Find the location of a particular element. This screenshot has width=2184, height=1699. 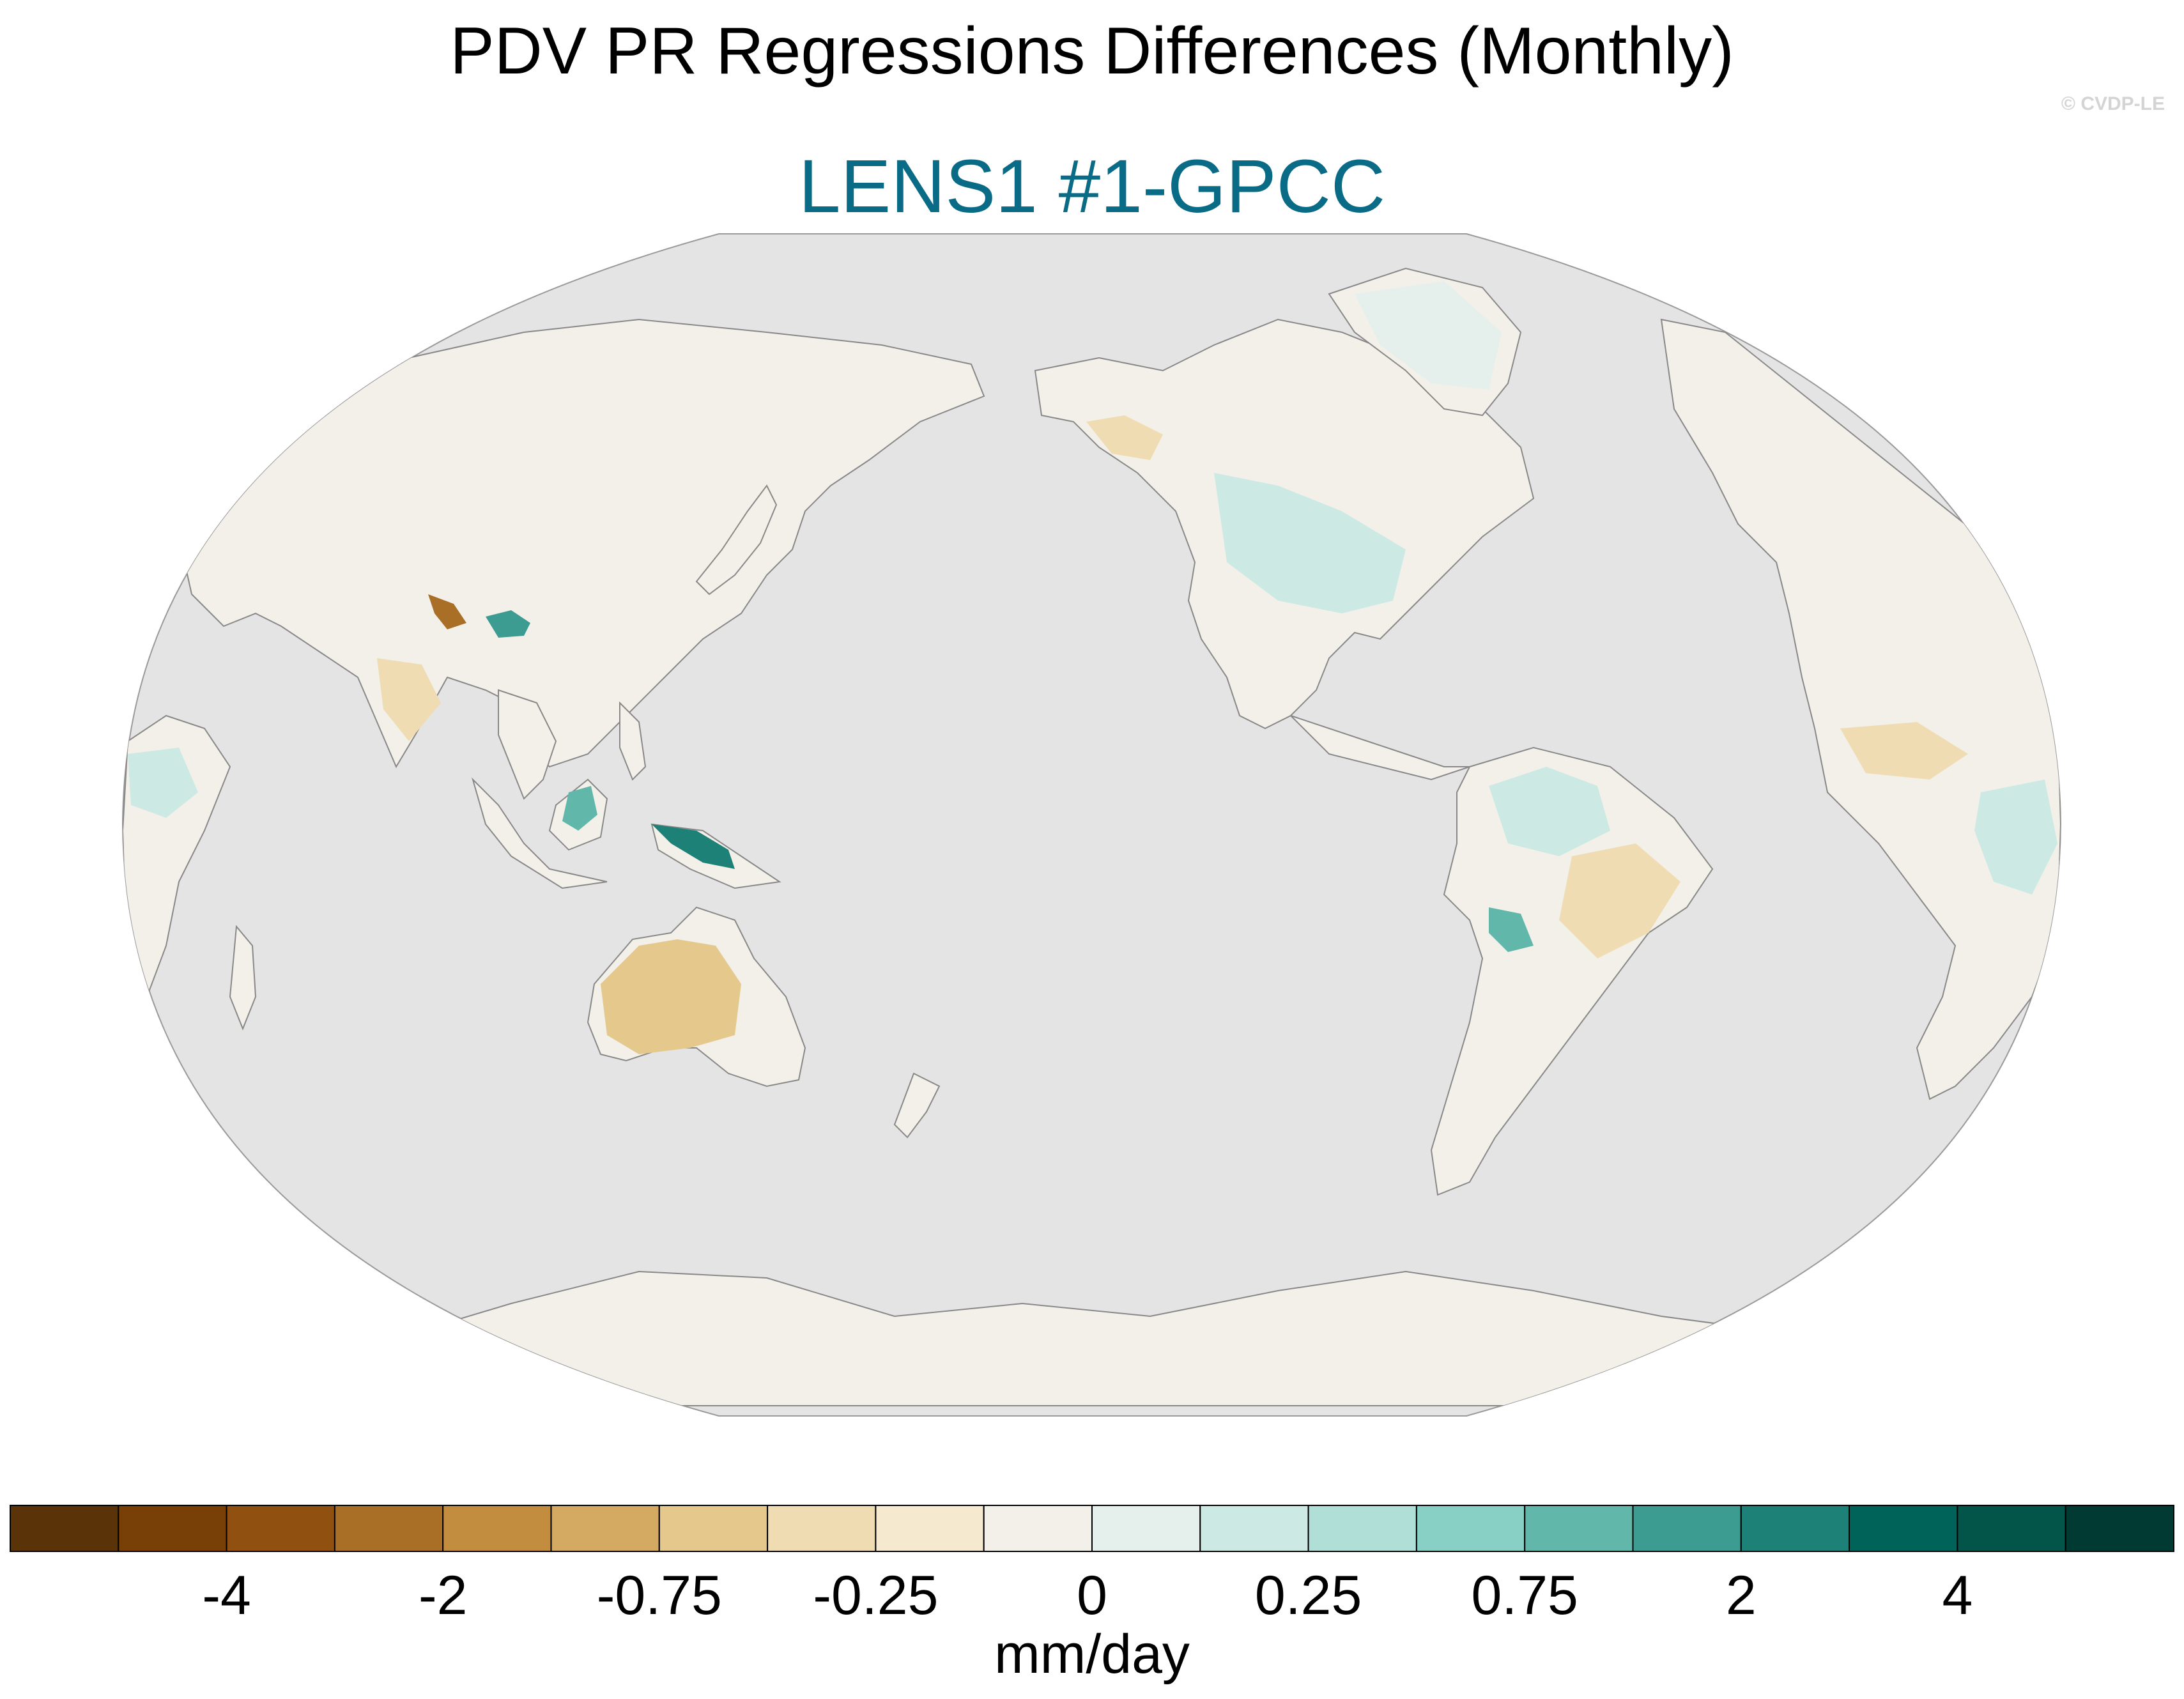

greenland-wet-anomaly is located at coordinates (1428, 335).